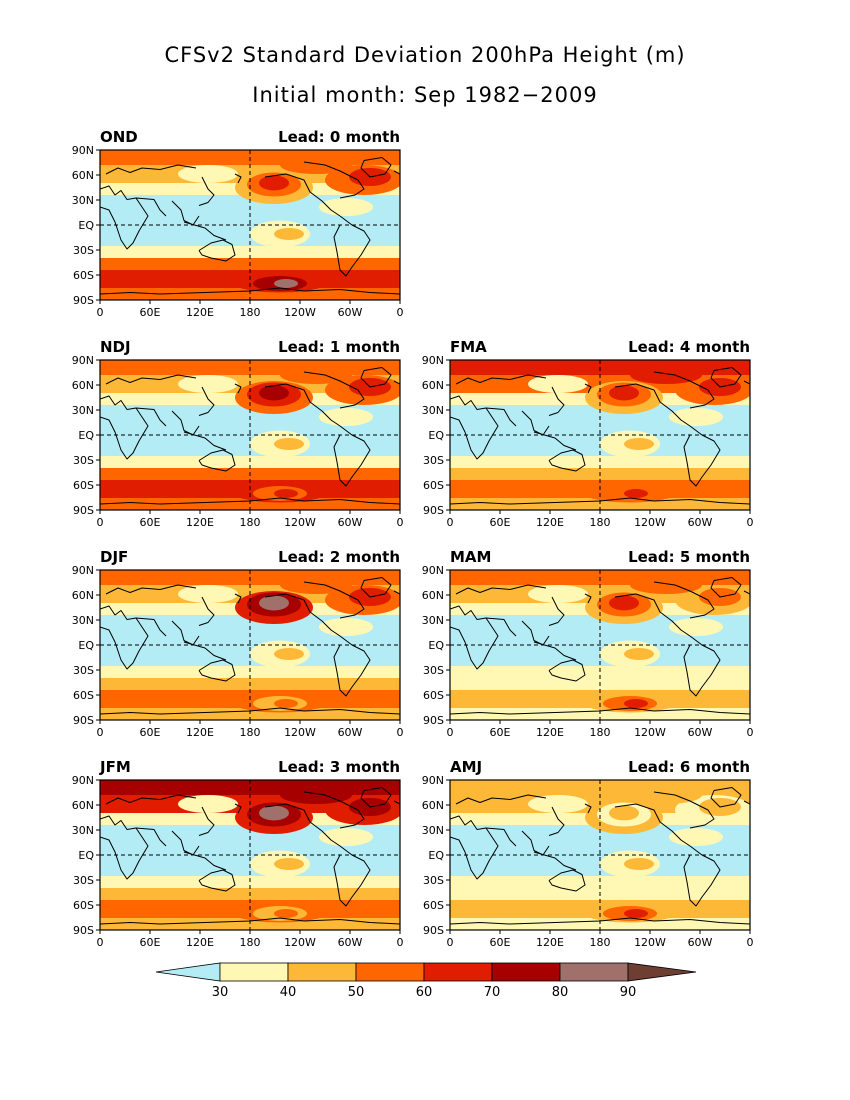 The width and height of the screenshot is (850, 1100). What do you see at coordinates (466, 767) in the screenshot?
I see `panel-season-label: AMJ` at bounding box center [466, 767].